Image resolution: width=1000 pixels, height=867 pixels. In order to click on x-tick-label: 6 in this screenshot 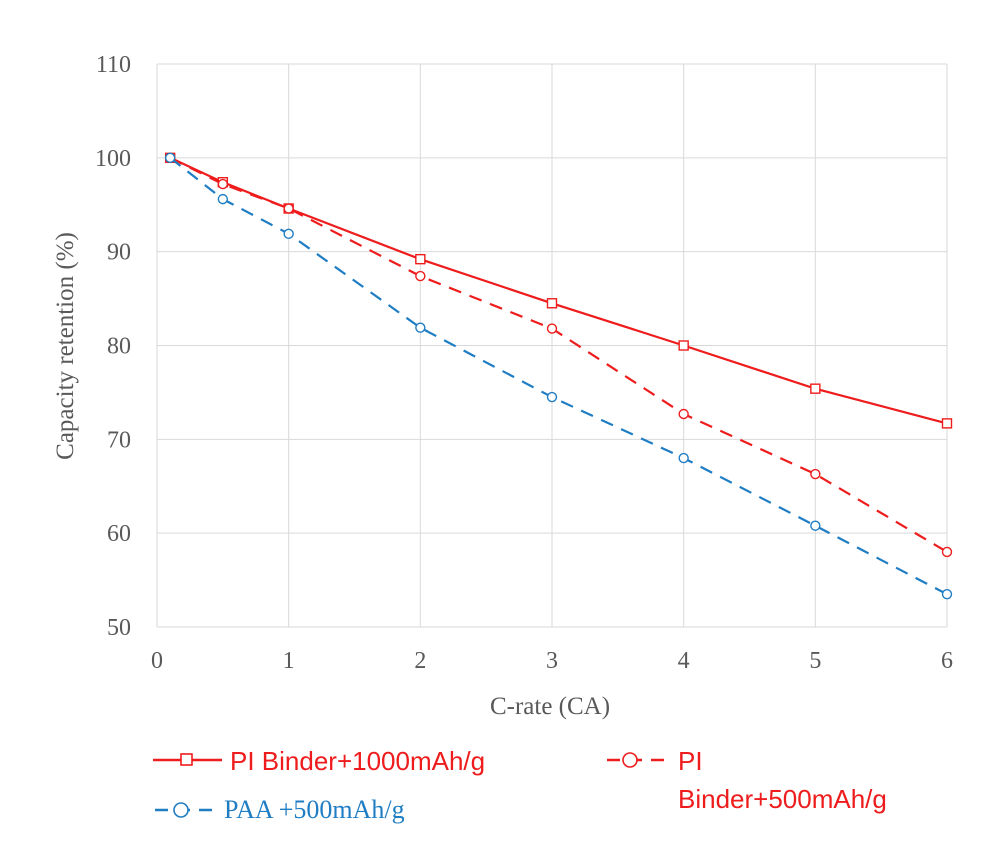, I will do `click(947, 661)`.